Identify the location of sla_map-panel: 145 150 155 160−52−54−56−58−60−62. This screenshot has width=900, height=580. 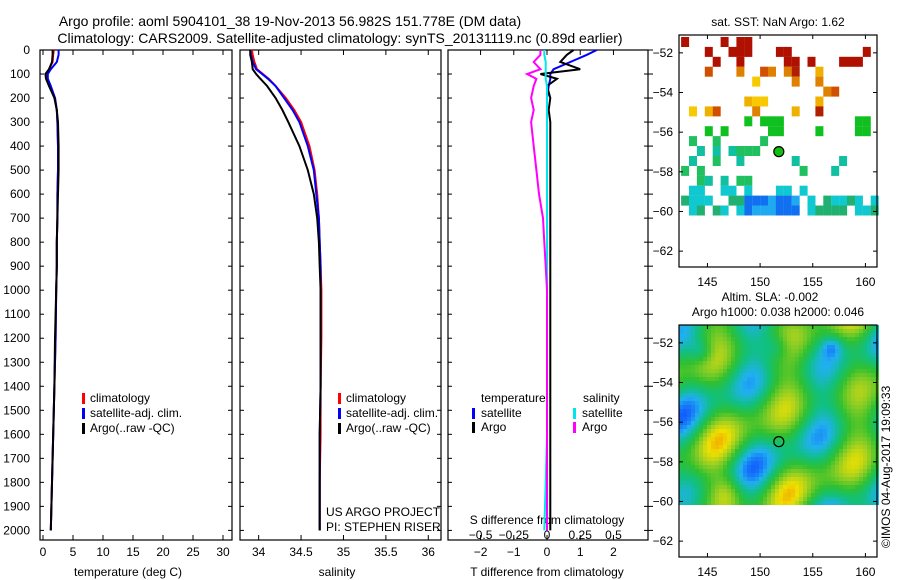
(766, 451).